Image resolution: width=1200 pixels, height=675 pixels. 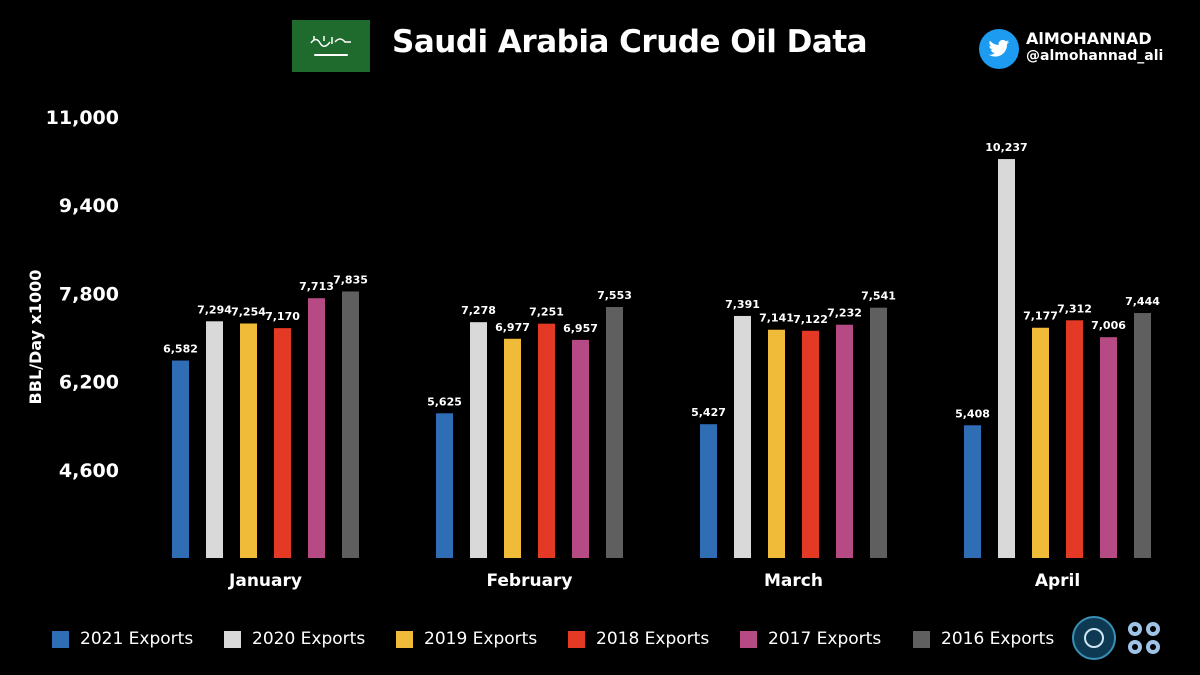 What do you see at coordinates (1142, 301) in the screenshot?
I see `bar-value-label: 7,444` at bounding box center [1142, 301].